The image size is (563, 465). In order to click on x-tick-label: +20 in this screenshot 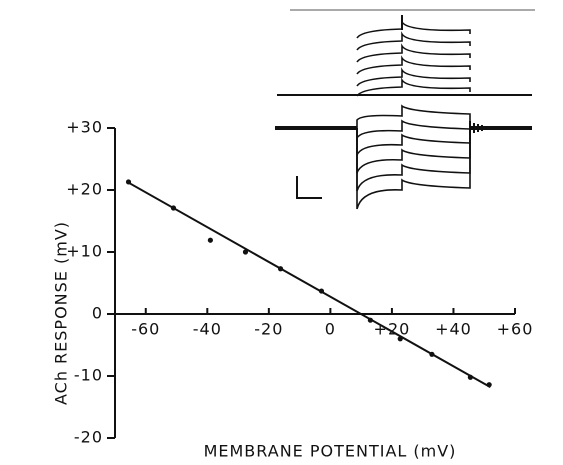, I will do `click(392, 329)`.